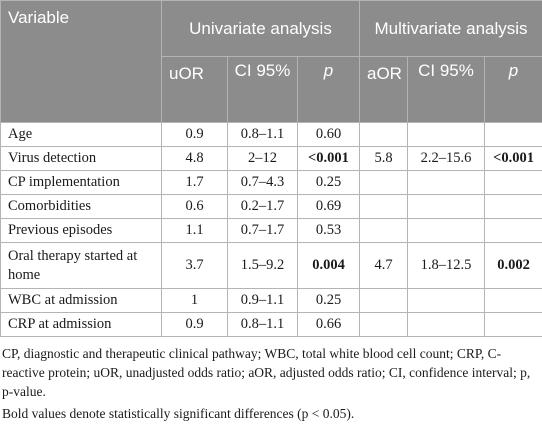 This screenshot has height=430, width=542. Describe the element at coordinates (194, 89) in the screenshot. I see `uor-header: uOR` at that location.